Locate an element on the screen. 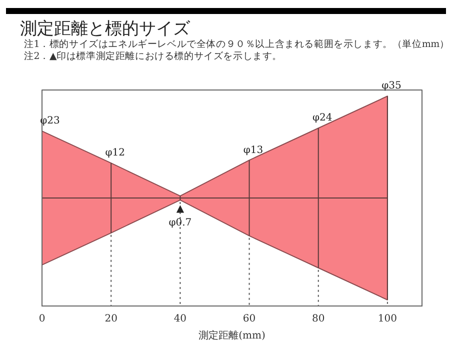  x-tick-label: 100 is located at coordinates (387, 319).